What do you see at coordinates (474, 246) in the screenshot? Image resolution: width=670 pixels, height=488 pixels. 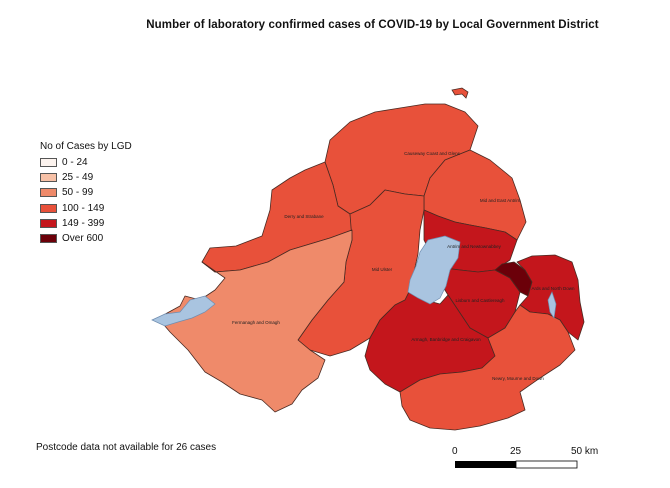 I see `district-label: Antrim and Newtownabbey` at bounding box center [474, 246].